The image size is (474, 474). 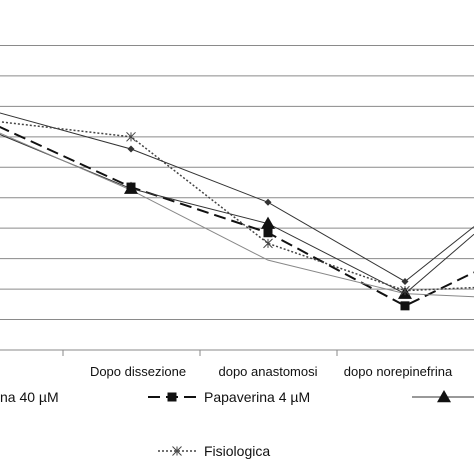 What do you see at coordinates (398, 371) in the screenshot?
I see `x-tick-label-3: dopo norepinefrina` at bounding box center [398, 371].